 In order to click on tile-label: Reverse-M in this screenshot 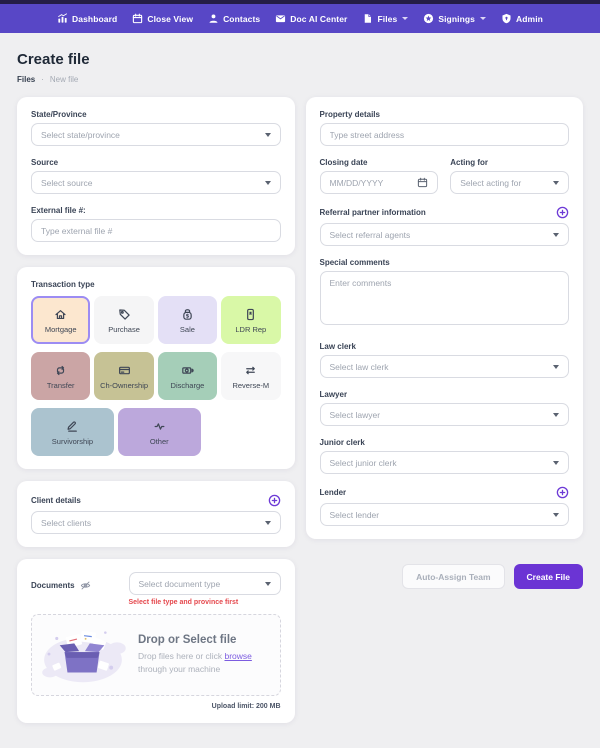, I will do `click(251, 385)`.